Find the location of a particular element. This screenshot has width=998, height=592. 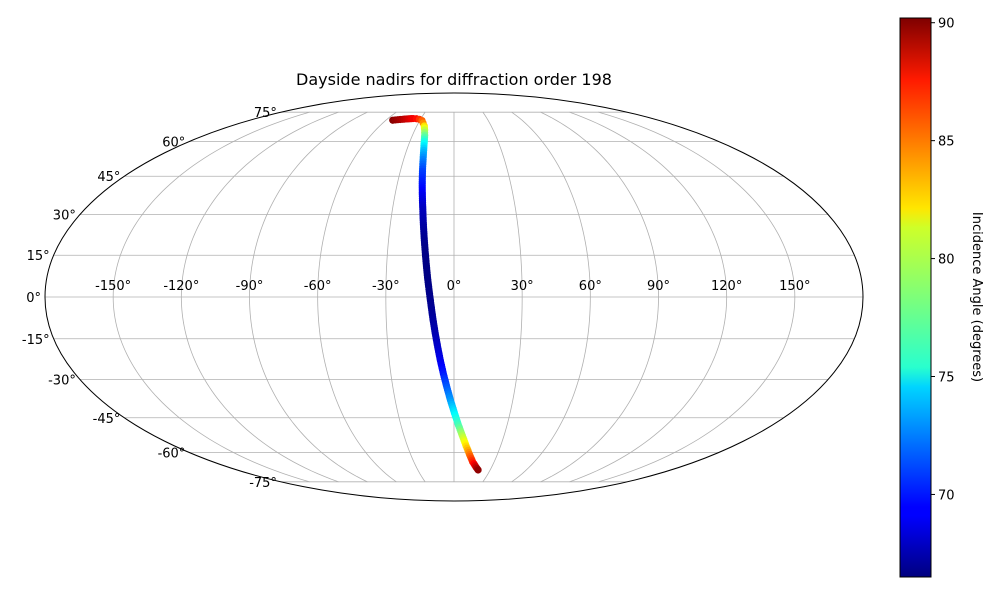

latitude-tick-label: -60° is located at coordinates (172, 454).